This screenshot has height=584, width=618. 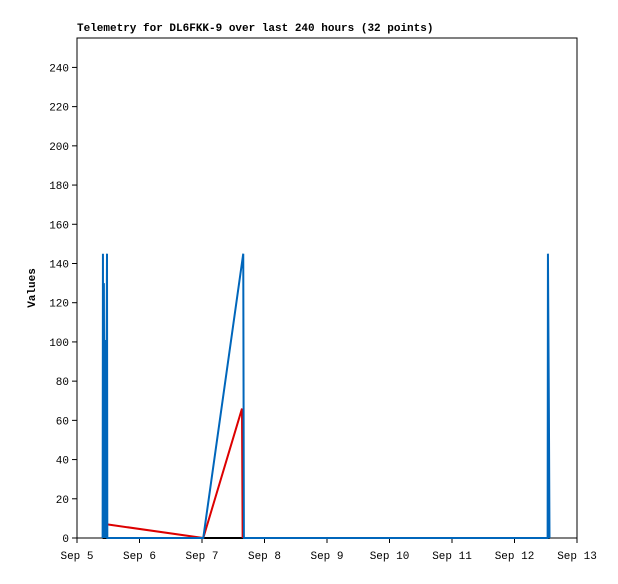 I want to click on y-tick-label: 120, so click(x=59, y=305).